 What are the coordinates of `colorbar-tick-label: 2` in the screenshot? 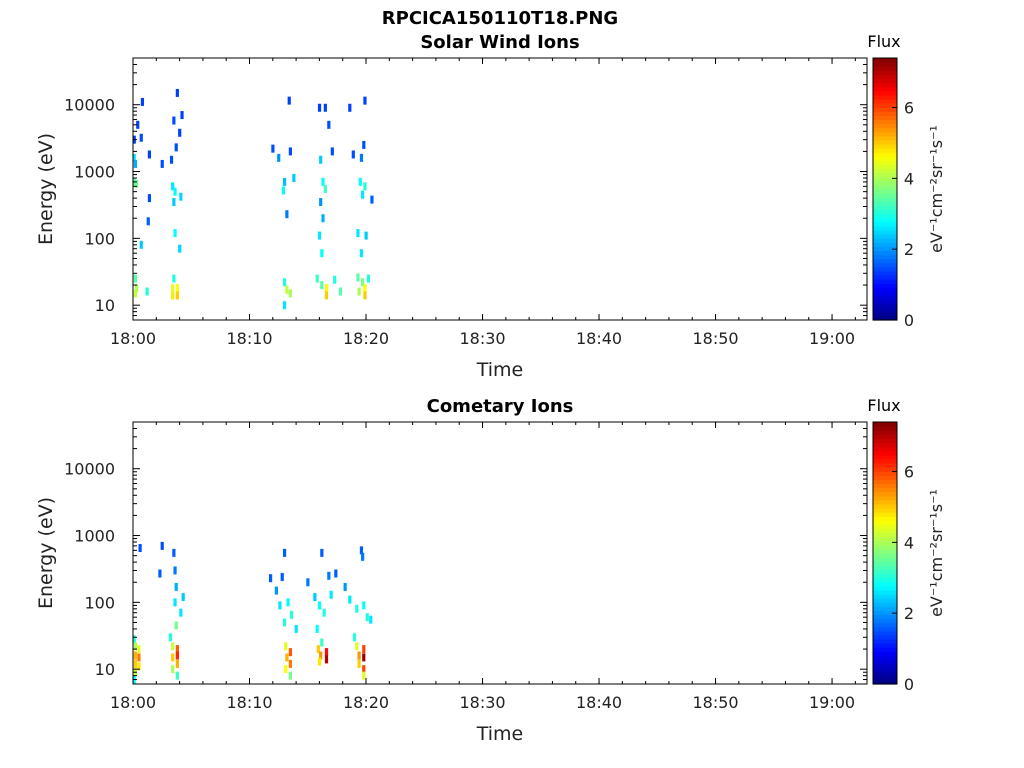 It's located at (909, 613).